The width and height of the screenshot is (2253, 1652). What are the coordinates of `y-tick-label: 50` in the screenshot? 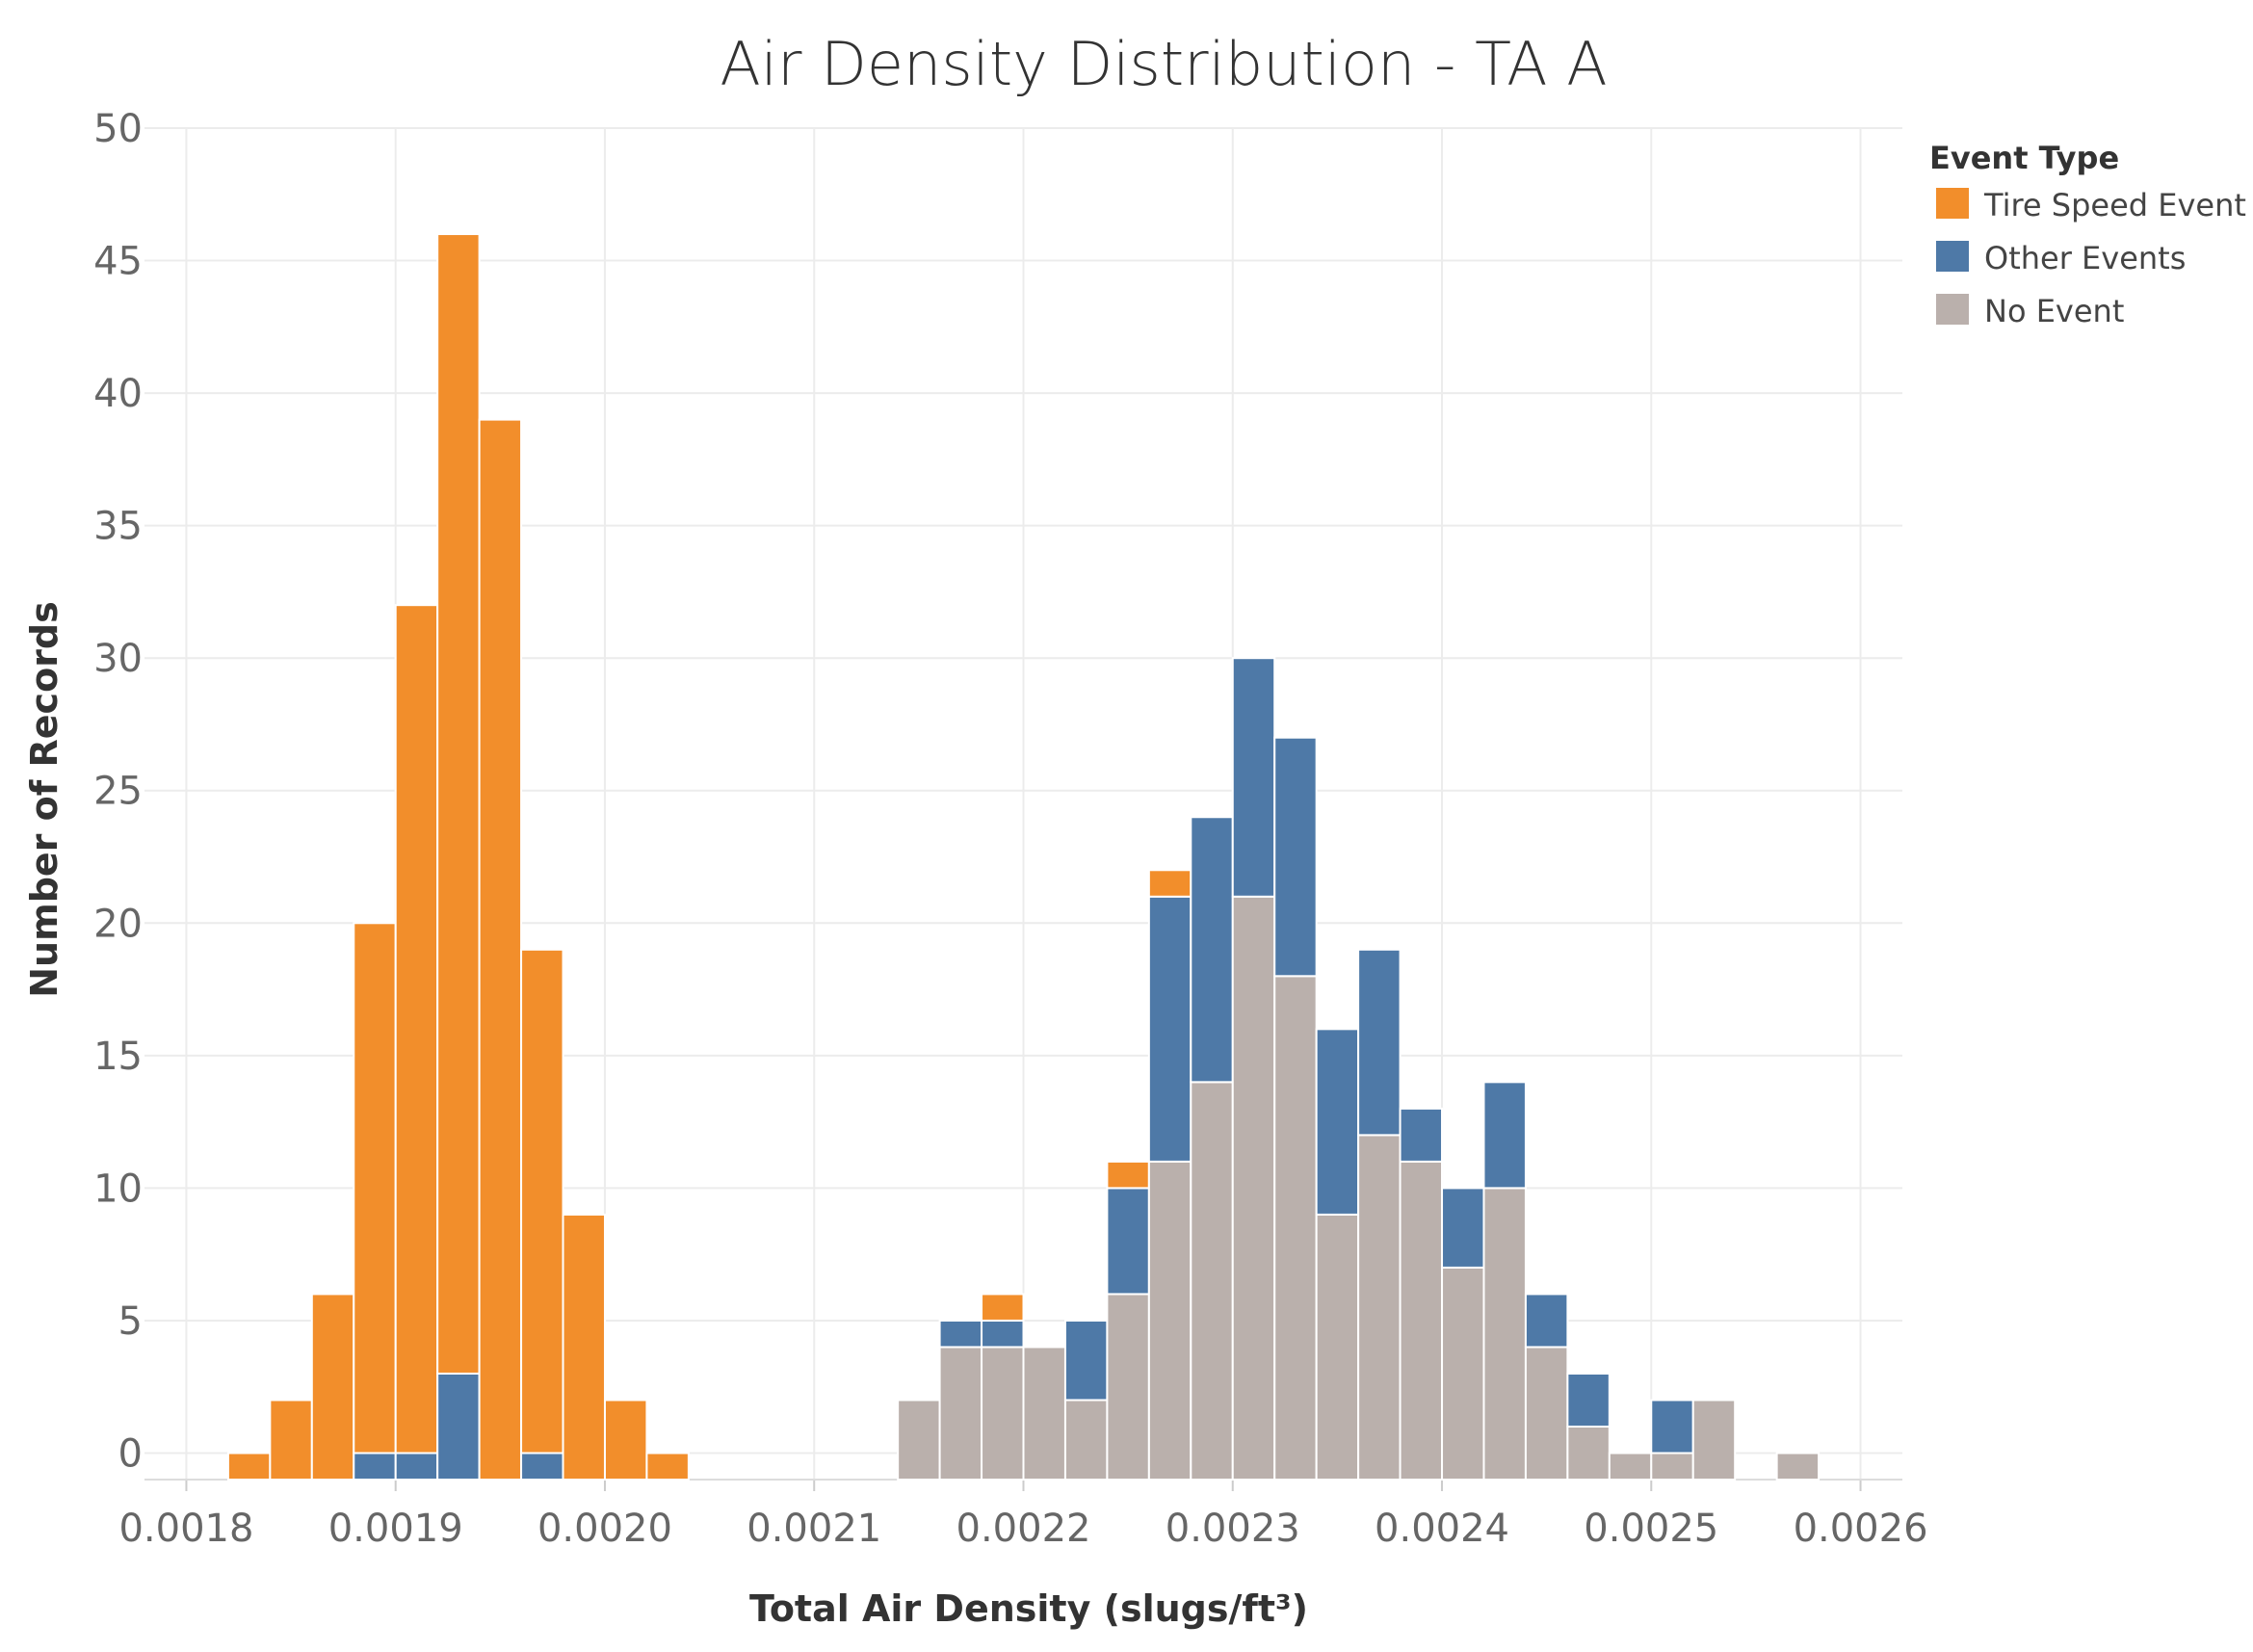 It's located at (118, 129).